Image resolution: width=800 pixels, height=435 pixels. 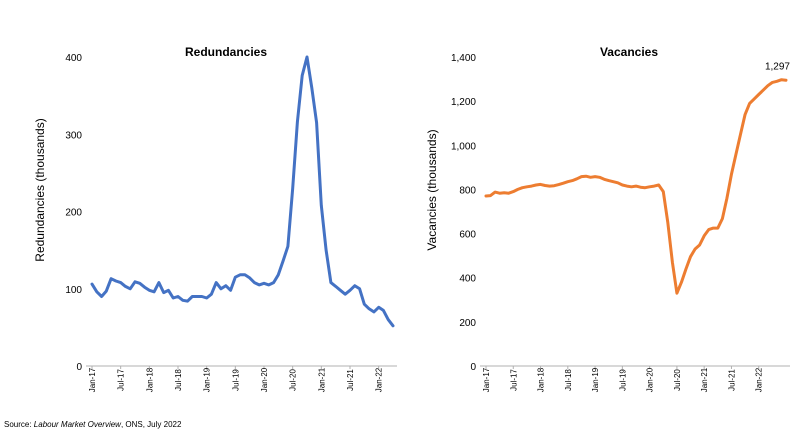 I want to click on y-tick-label: 100, so click(x=73, y=290).